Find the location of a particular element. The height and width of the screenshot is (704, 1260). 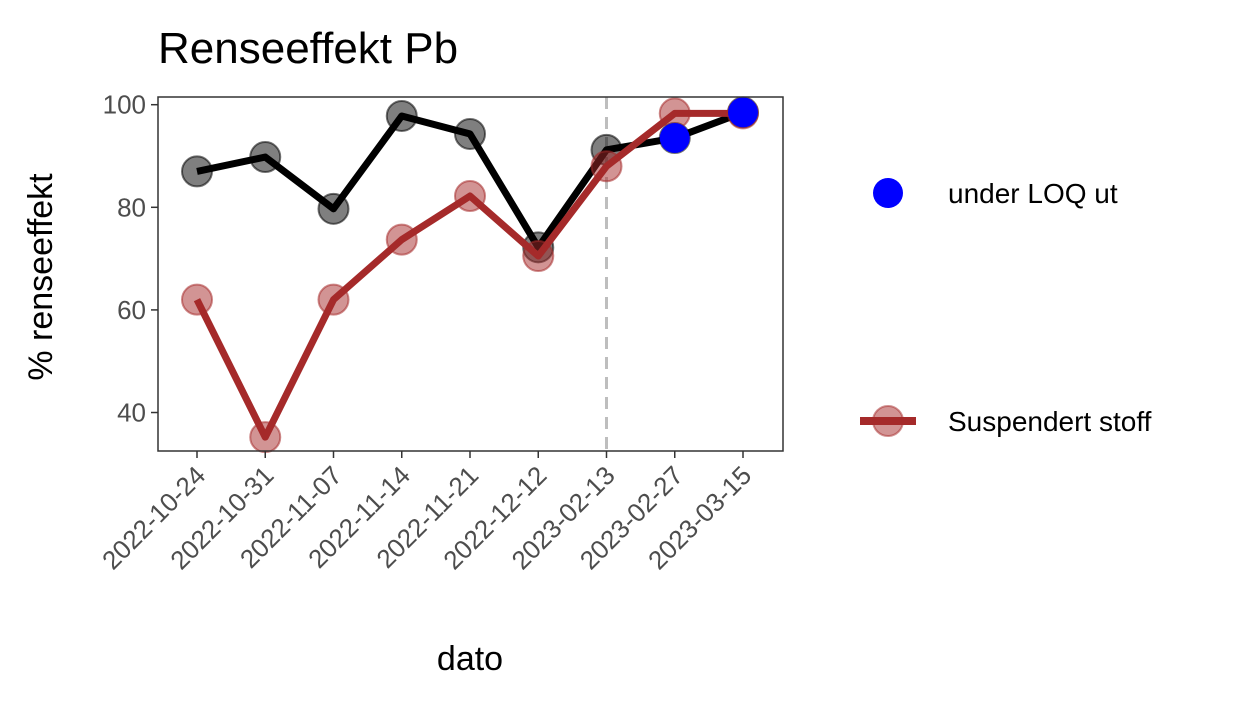

legend-label-suspendert: Suspendert stoff is located at coordinates (1050, 421).